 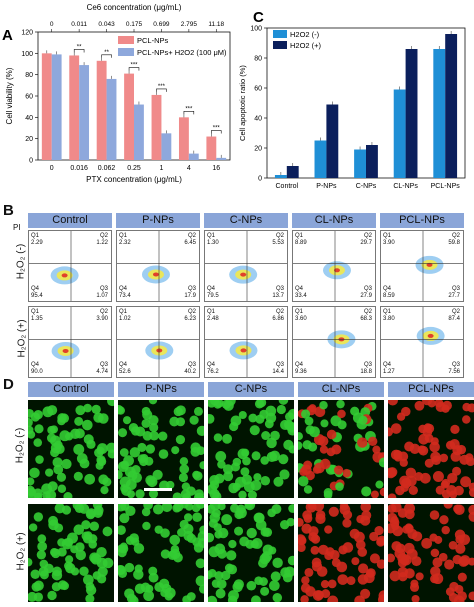 I want to click on quadrant-value: 5.53, so click(x=278, y=243).